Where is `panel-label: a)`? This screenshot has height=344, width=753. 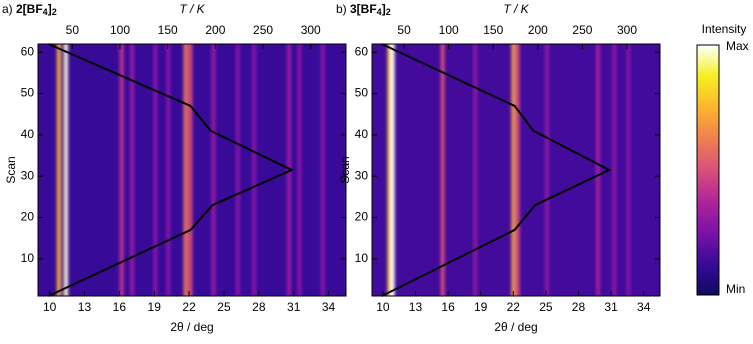
panel-label: a) is located at coordinates (7, 9).